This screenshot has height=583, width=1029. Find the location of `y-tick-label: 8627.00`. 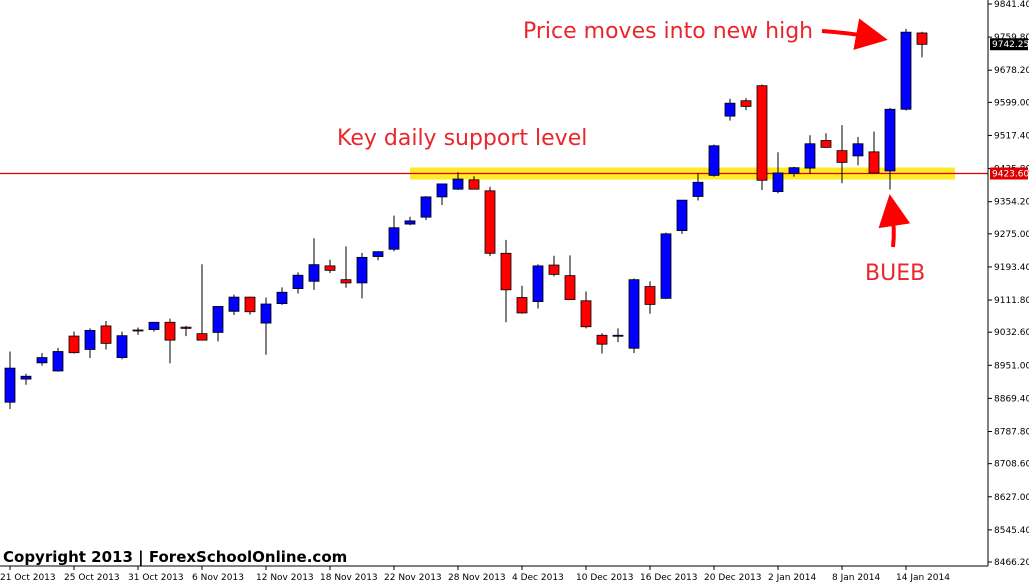

y-tick-label: 8627.00 is located at coordinates (1011, 498).